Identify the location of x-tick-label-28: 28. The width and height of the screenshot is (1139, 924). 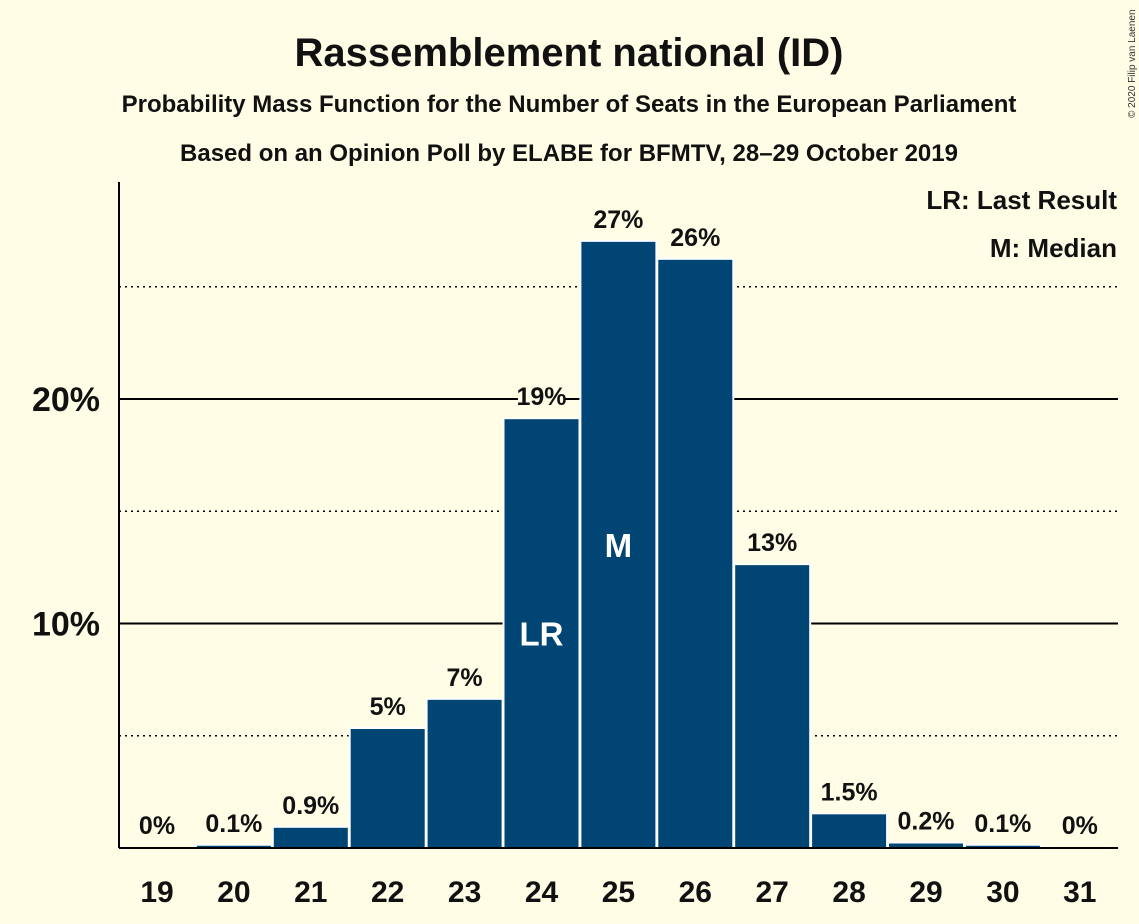
(848, 892).